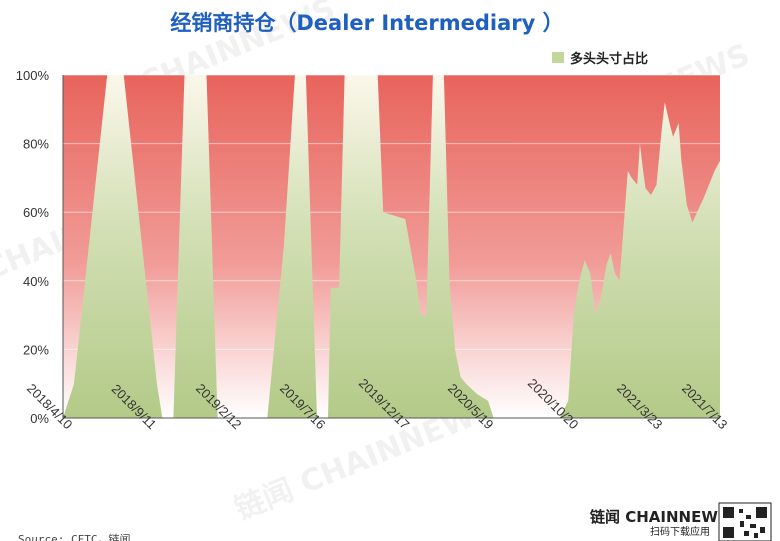 This screenshot has width=780, height=541. Describe the element at coordinates (609, 59) in the screenshot. I see `legend-label: 多头头寸占比` at that location.